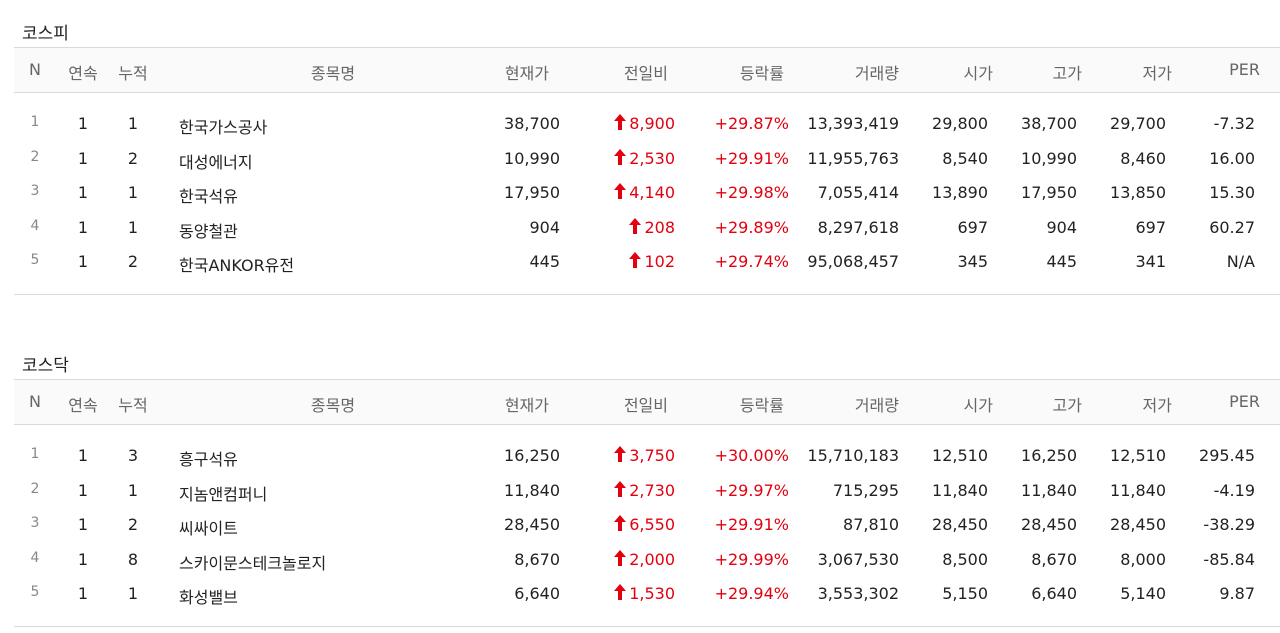 This screenshot has width=1280, height=633. What do you see at coordinates (1240, 262) in the screenshot?
I see `per-value: N/A` at bounding box center [1240, 262].